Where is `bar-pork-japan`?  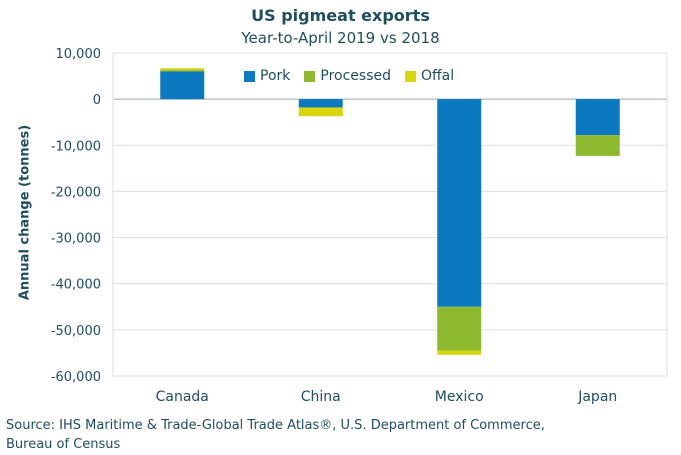 bar-pork-japan is located at coordinates (597, 117).